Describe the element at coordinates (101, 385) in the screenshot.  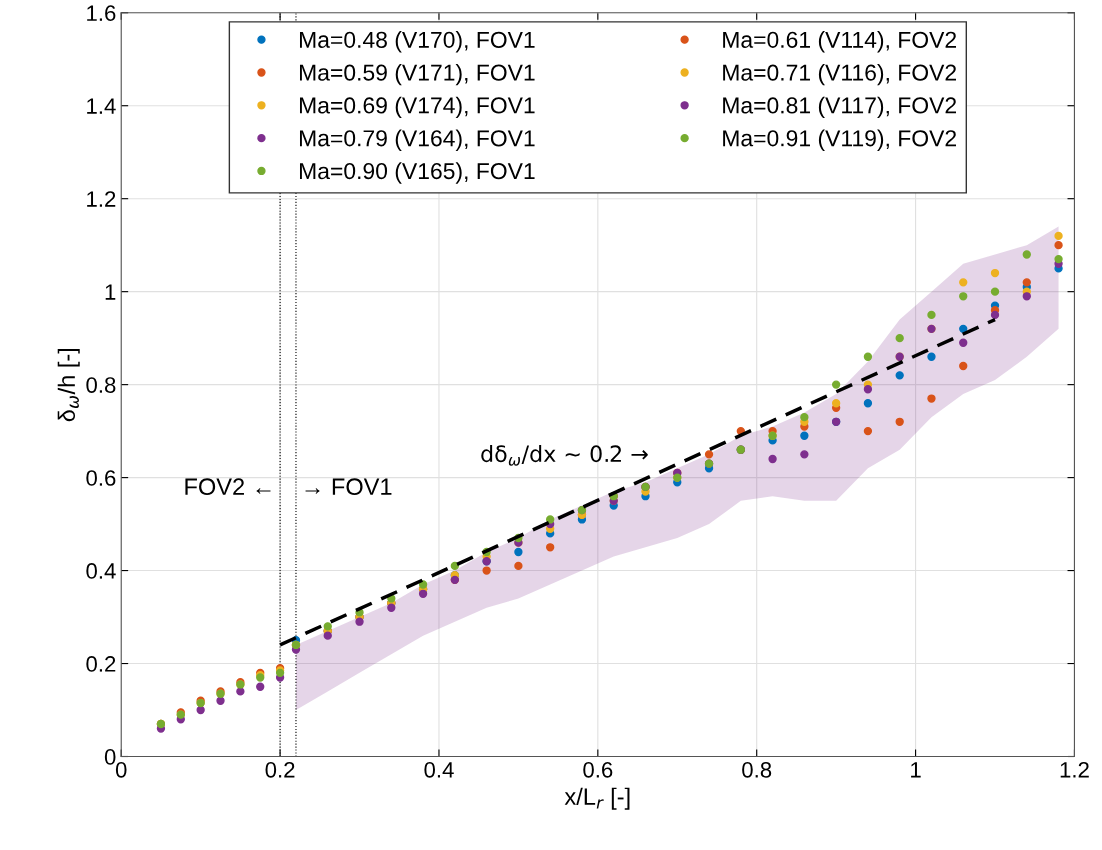
I see `y-tick-label: 0.8` at that location.